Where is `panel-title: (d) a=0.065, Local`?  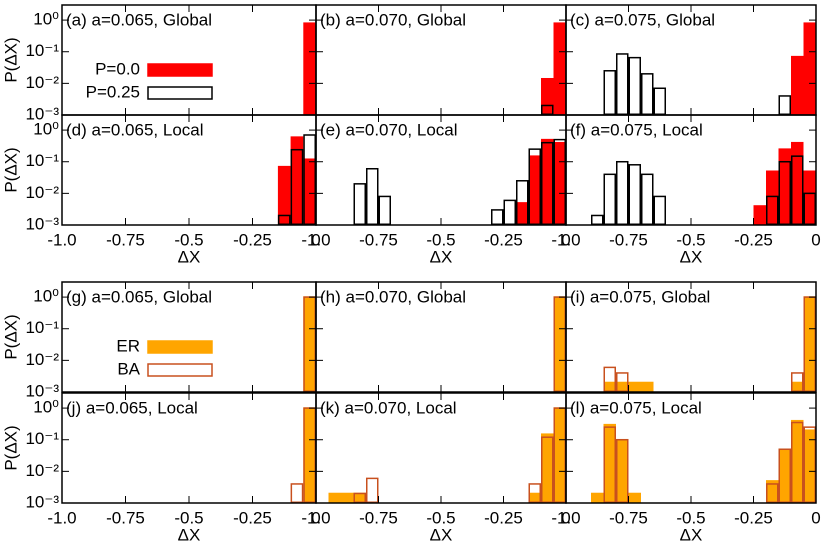 panel-title: (d) a=0.065, Local is located at coordinates (135, 129).